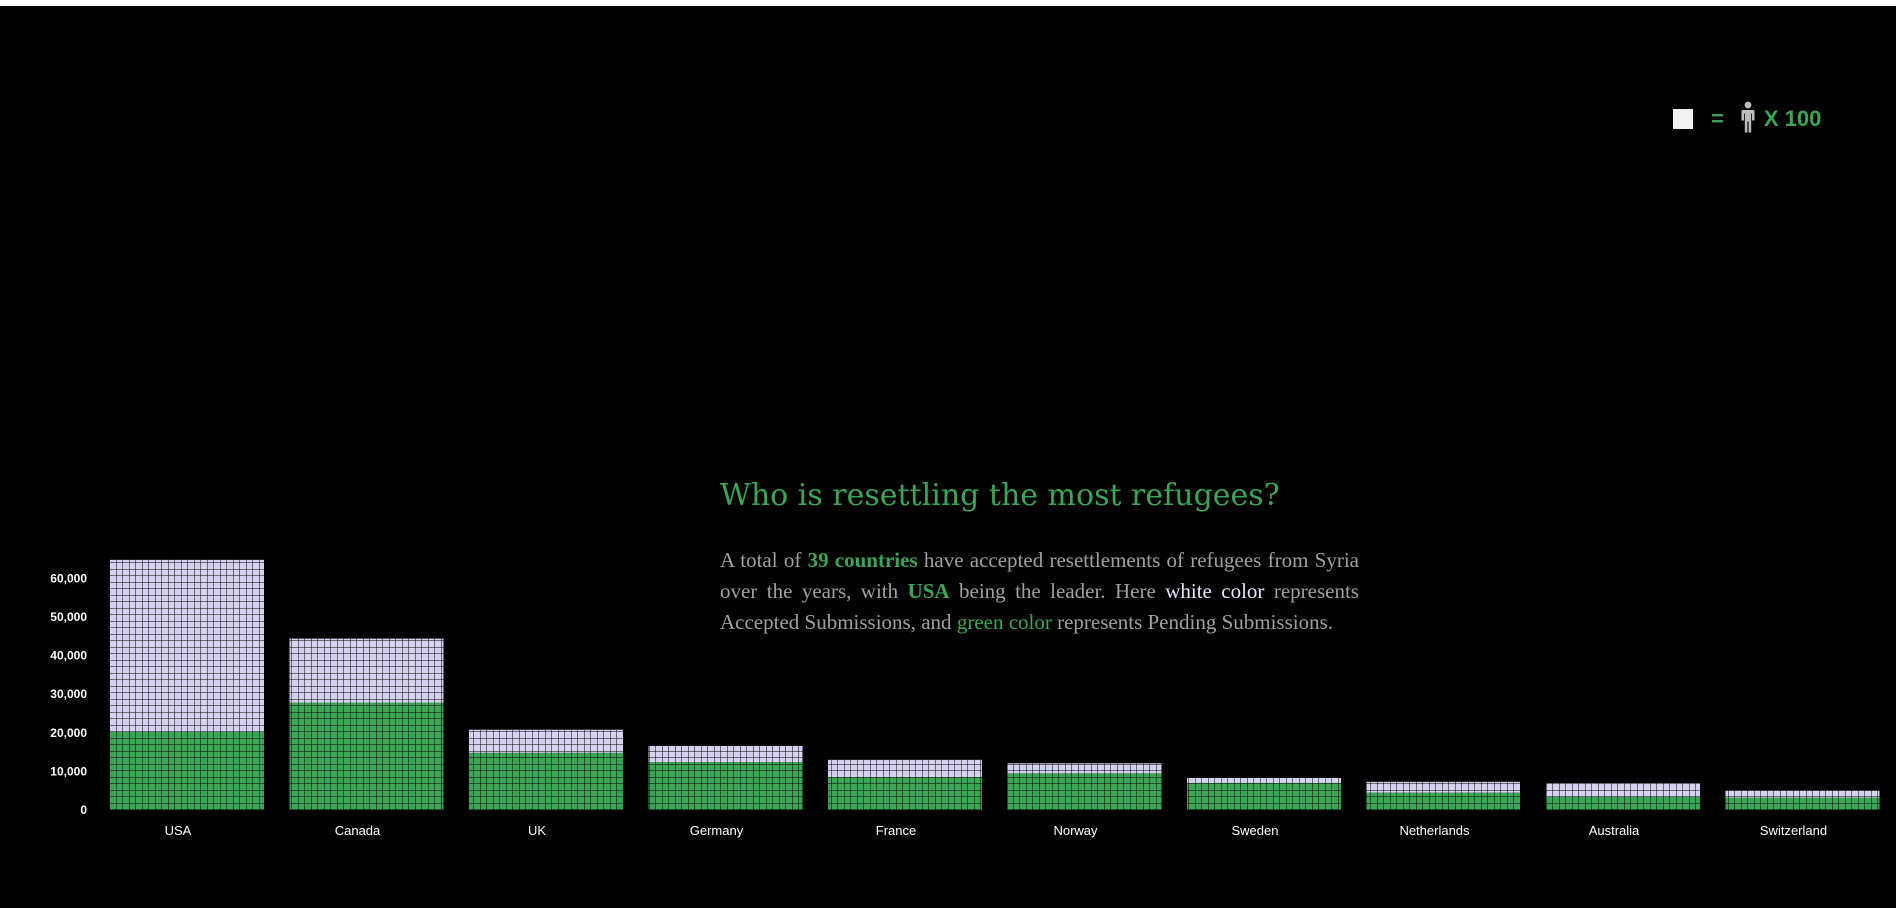  I want to click on para-text-3: being the leader. Here, so click(1057, 591).